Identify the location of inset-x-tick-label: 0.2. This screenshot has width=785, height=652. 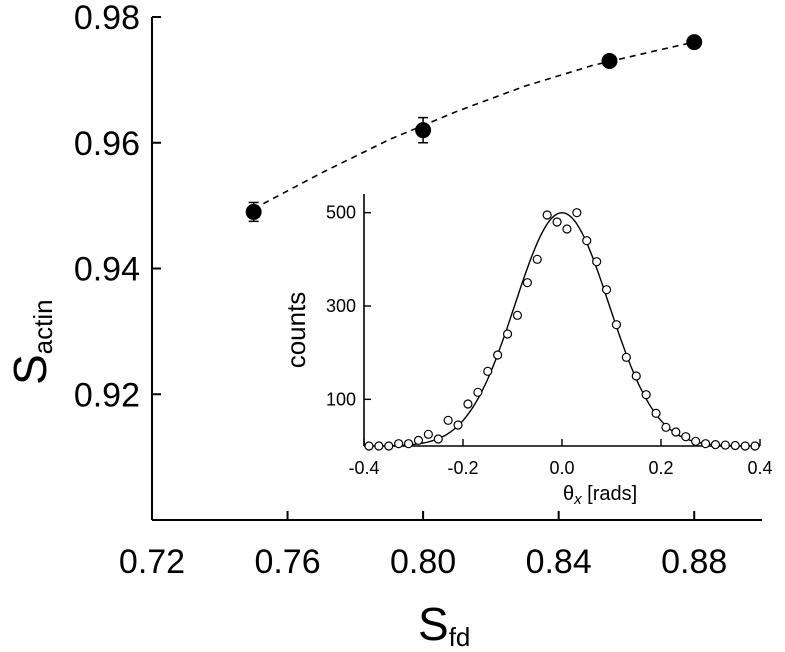
(660, 468).